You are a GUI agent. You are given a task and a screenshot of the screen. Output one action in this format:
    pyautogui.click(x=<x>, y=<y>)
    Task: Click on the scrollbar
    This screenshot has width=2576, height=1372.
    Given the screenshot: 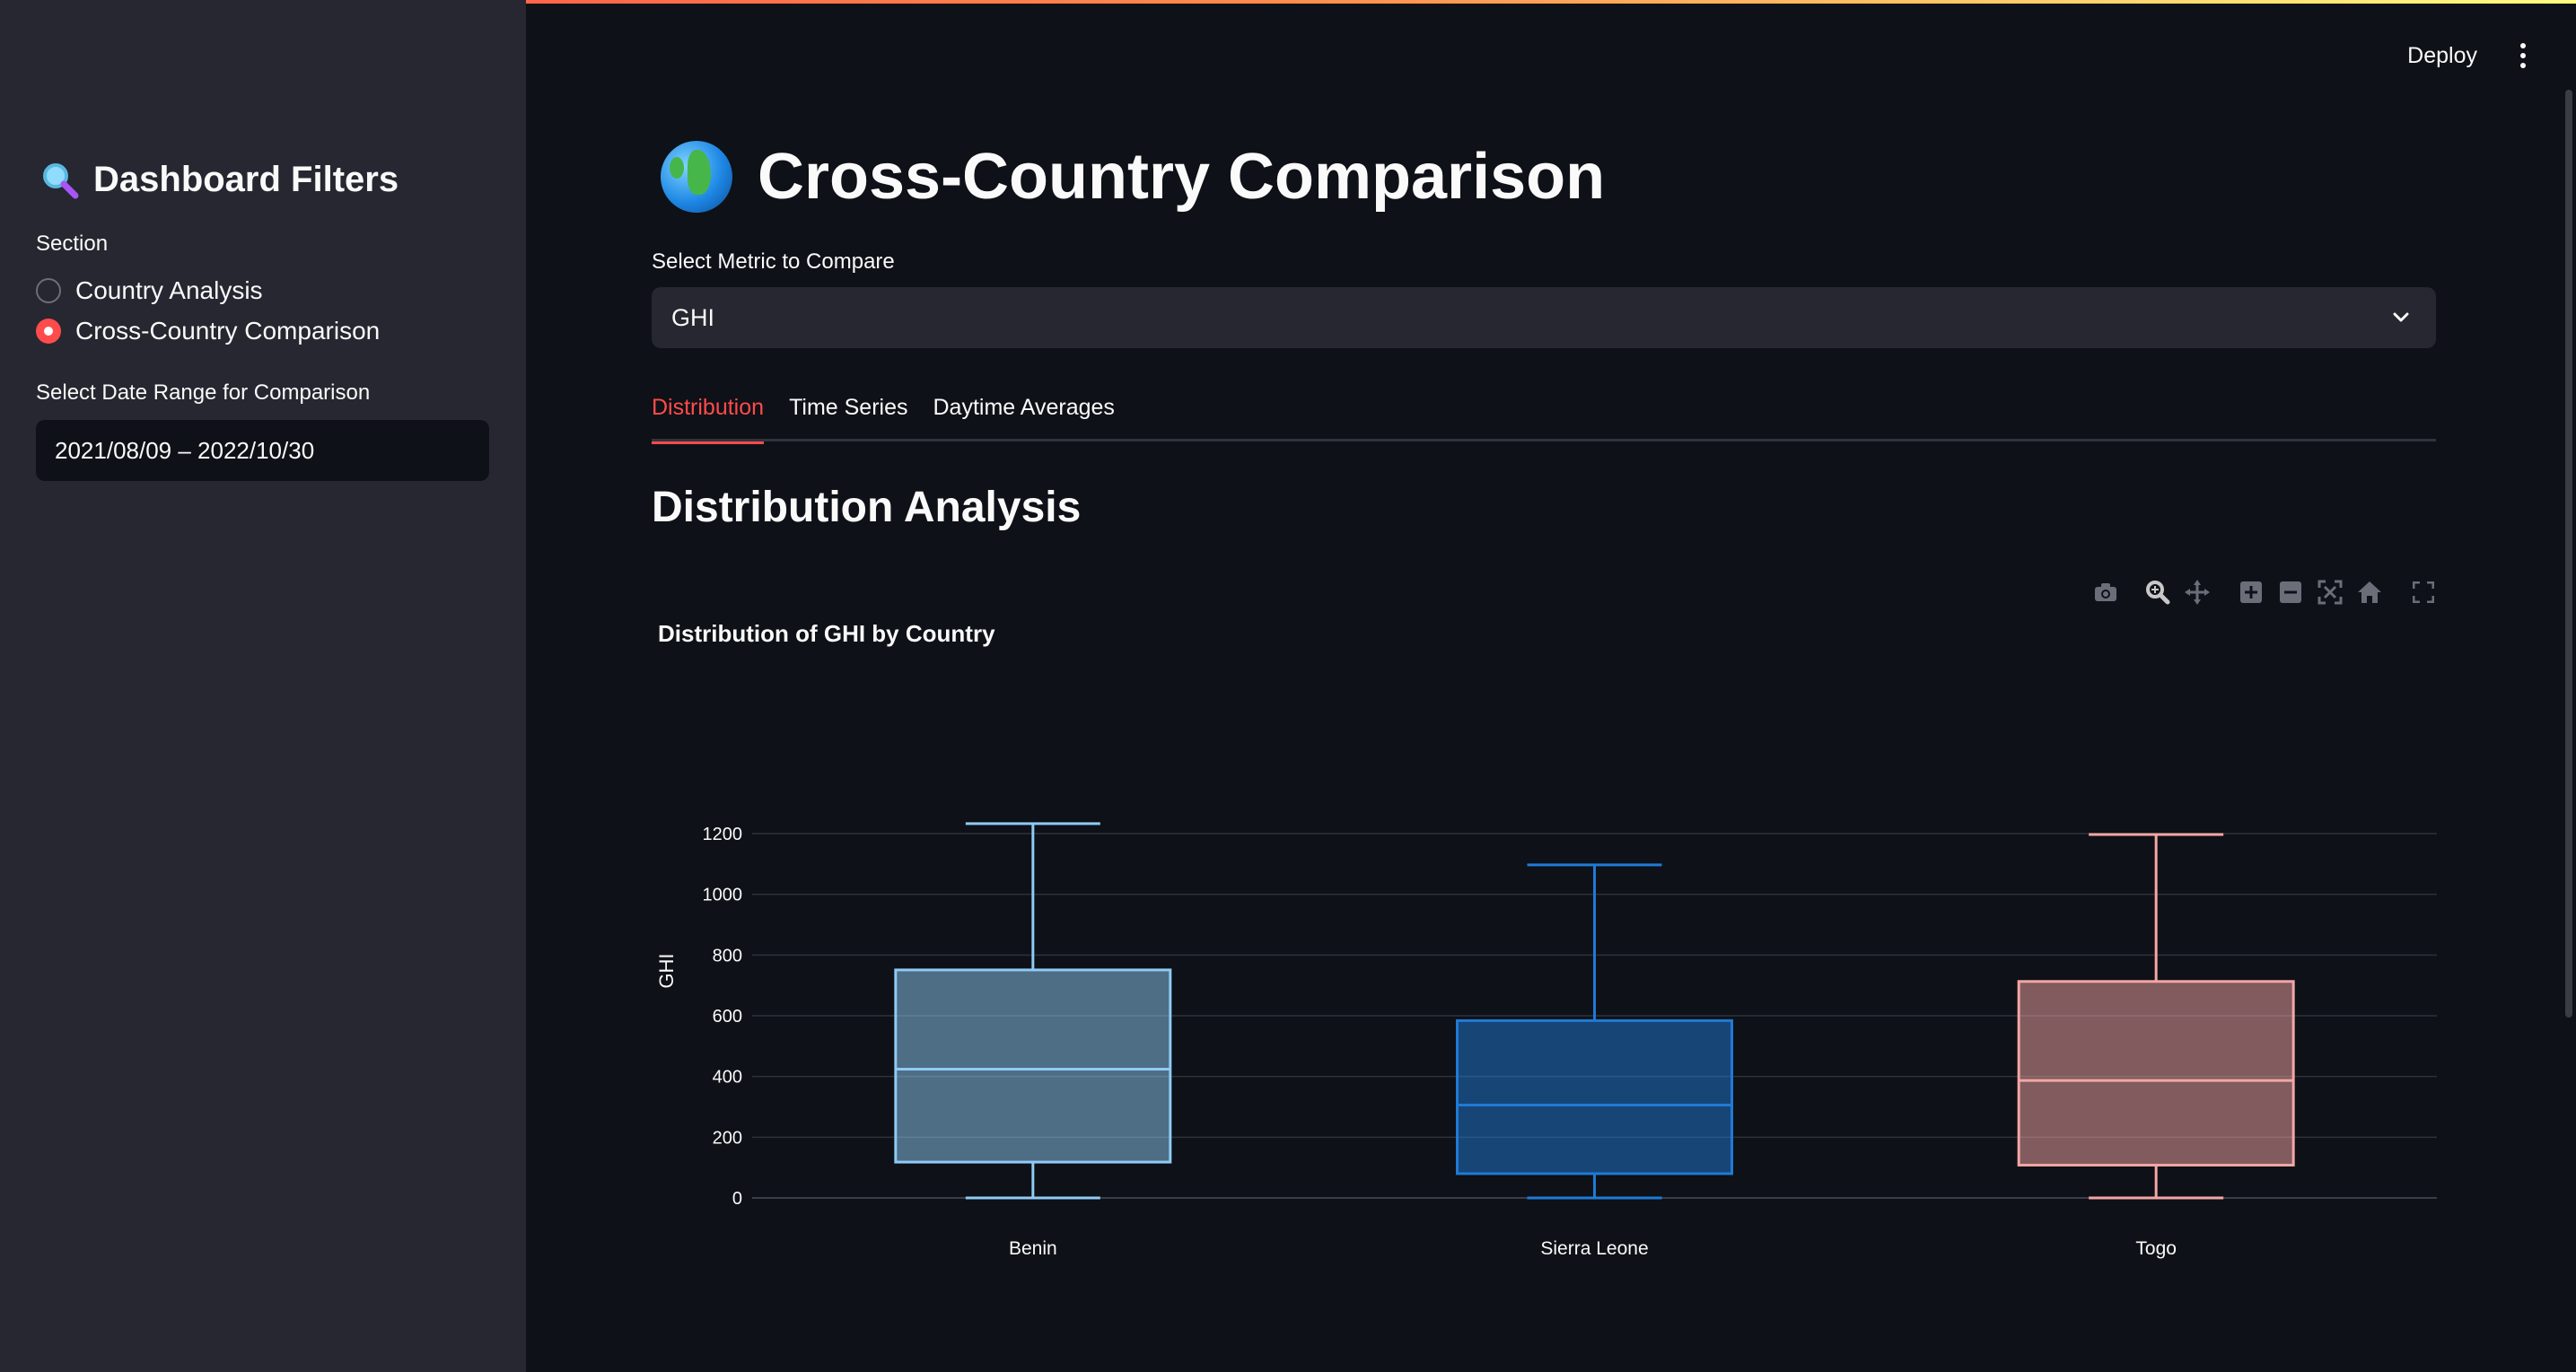 What is the action you would take?
    pyautogui.click(x=2568, y=554)
    